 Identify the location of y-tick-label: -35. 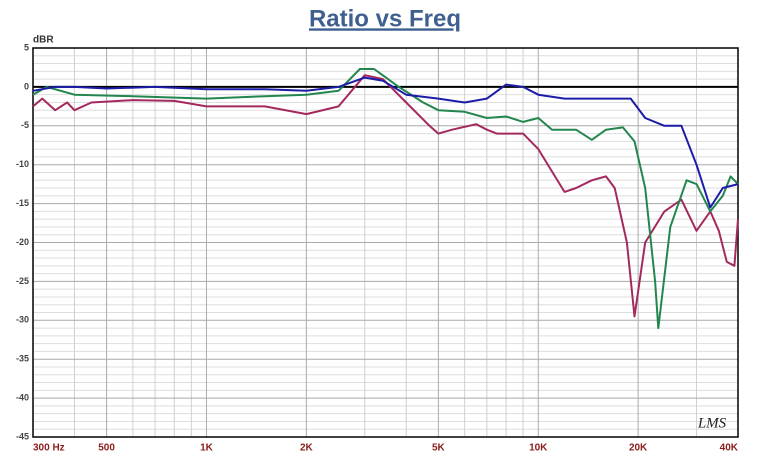
(22, 359).